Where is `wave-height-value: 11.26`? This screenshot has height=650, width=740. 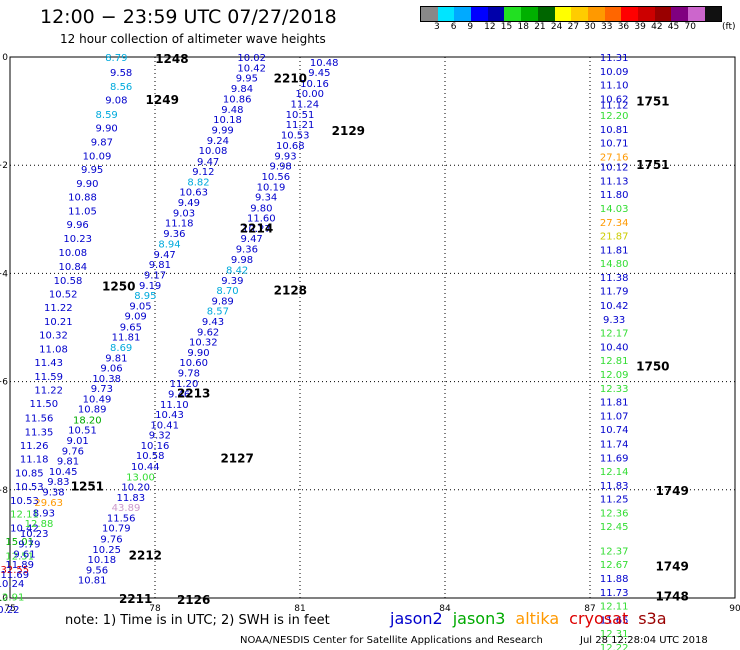 wave-height-value: 11.26 is located at coordinates (34, 446).